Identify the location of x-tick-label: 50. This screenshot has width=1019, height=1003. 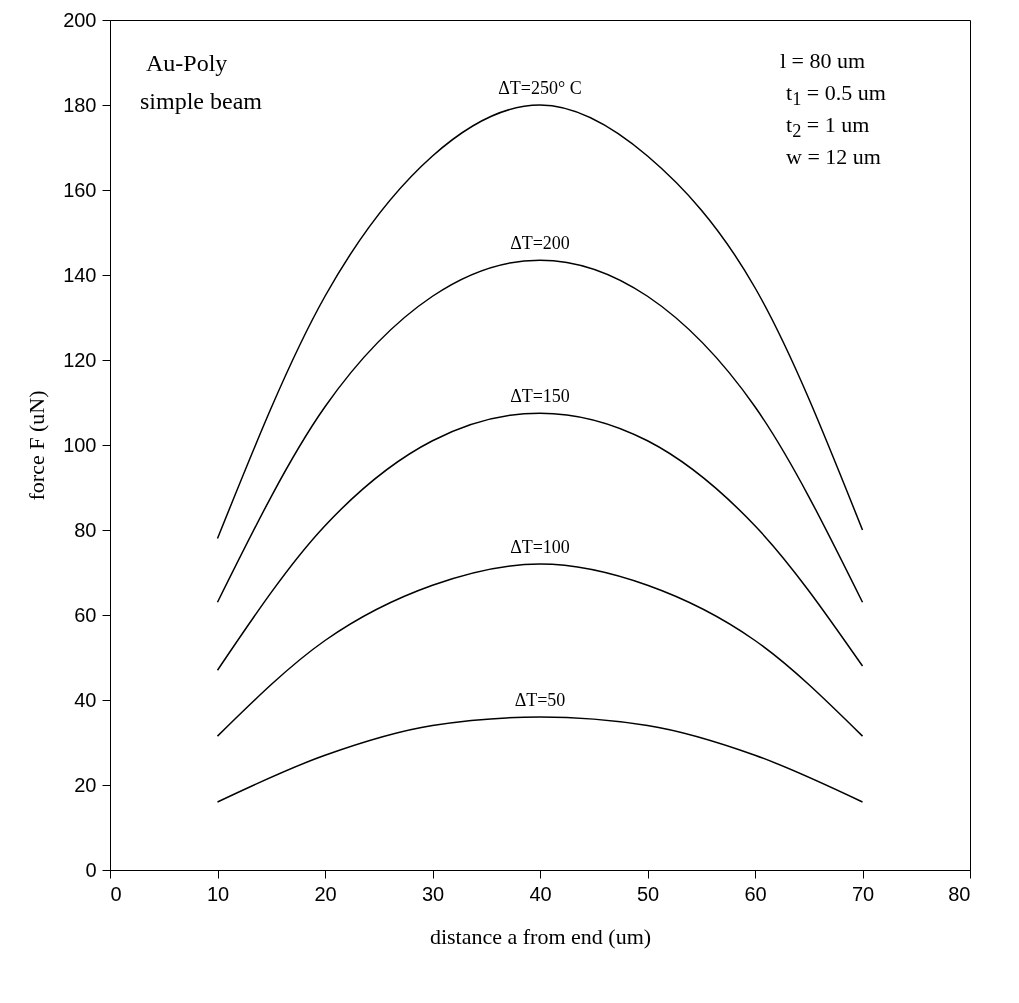
(648, 893).